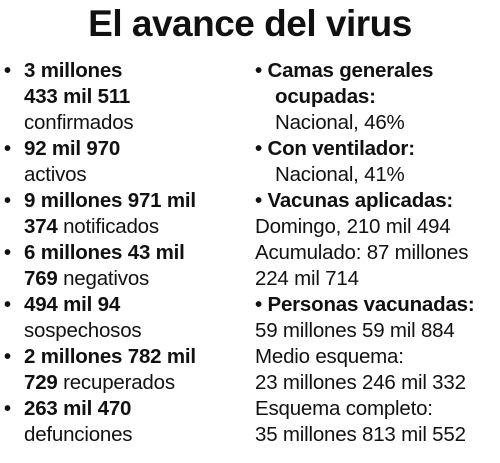  What do you see at coordinates (110, 356) in the screenshot?
I see `stat-value: 2 millones 782 mil` at bounding box center [110, 356].